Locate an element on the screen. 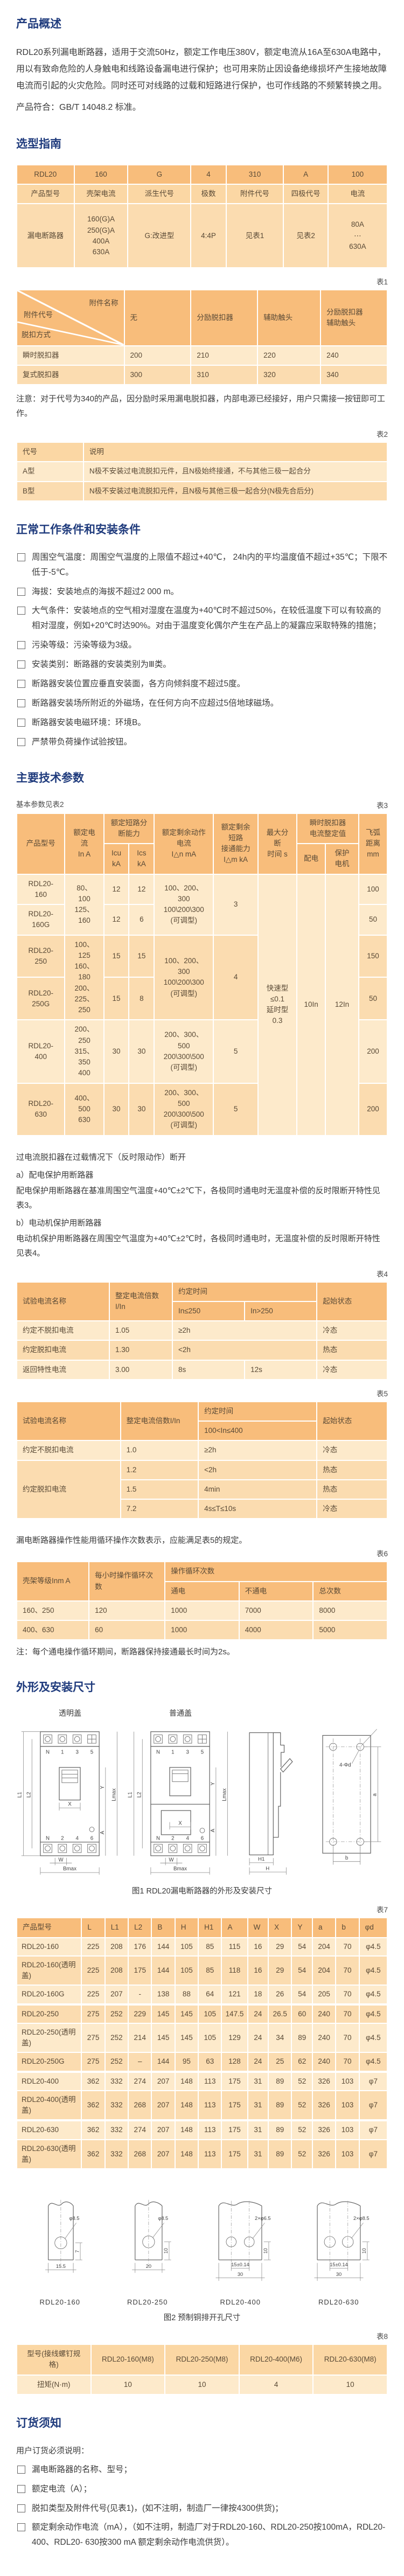  t3-cell: 50 is located at coordinates (373, 920).